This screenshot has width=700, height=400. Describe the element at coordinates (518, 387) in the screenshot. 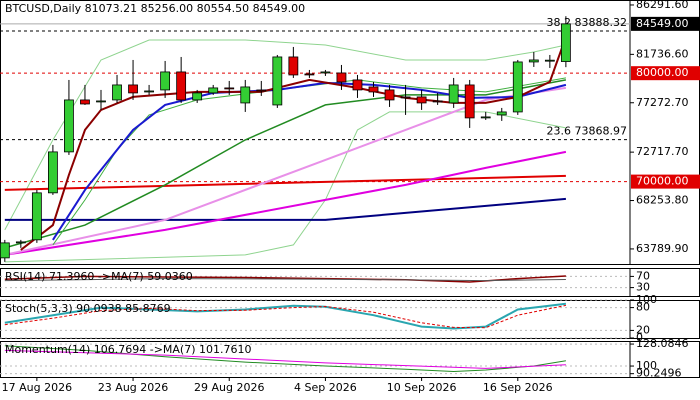

I see `x-tick-label: 16 Sep 2026` at that location.